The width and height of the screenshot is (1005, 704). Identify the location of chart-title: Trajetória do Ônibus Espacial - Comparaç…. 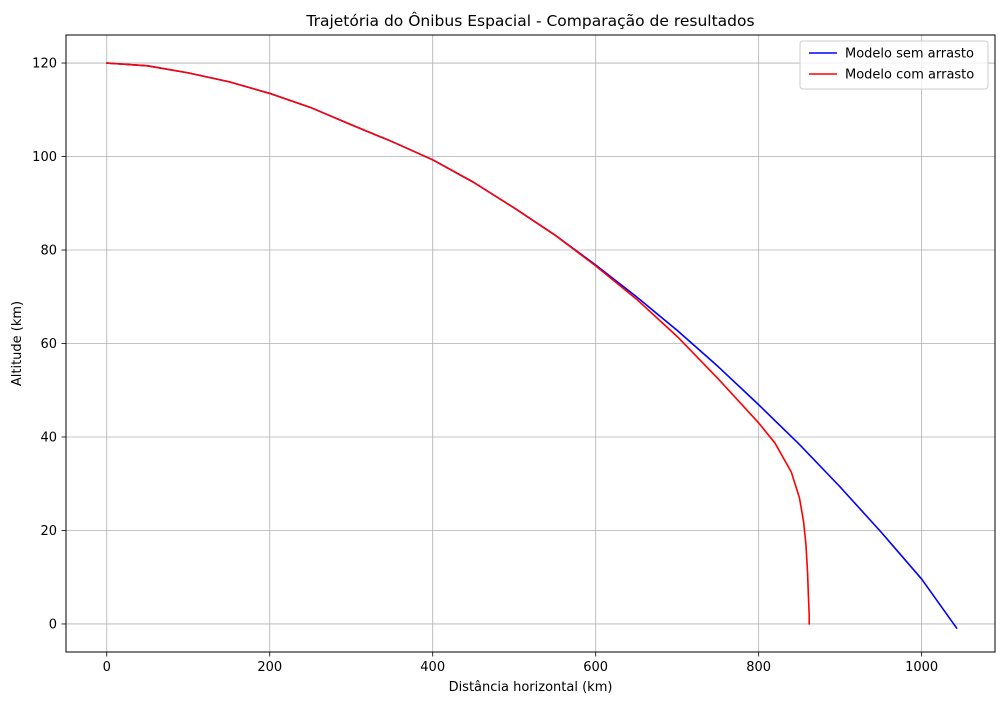
(529, 20).